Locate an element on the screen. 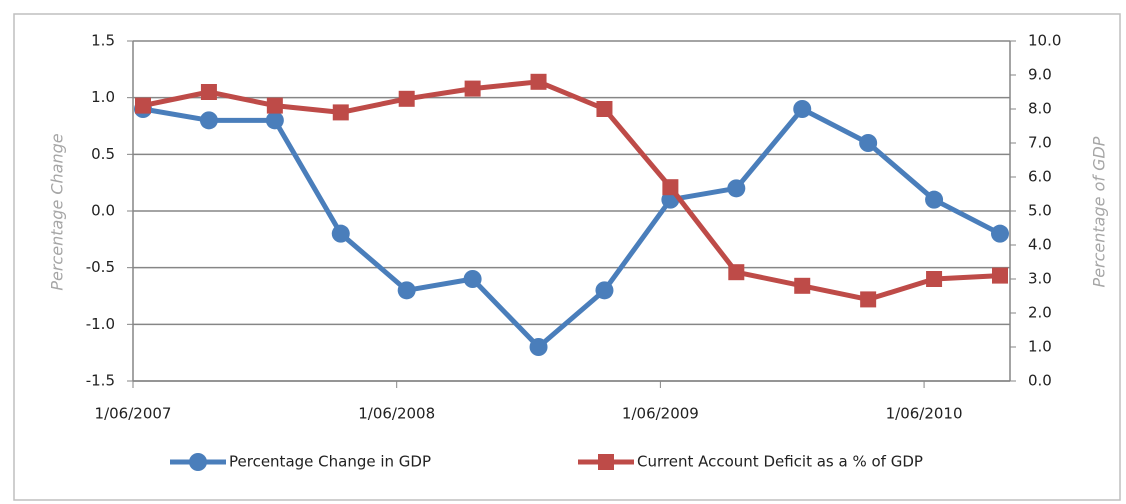  x-tick-label: 1/06/2008 is located at coordinates (396, 414).